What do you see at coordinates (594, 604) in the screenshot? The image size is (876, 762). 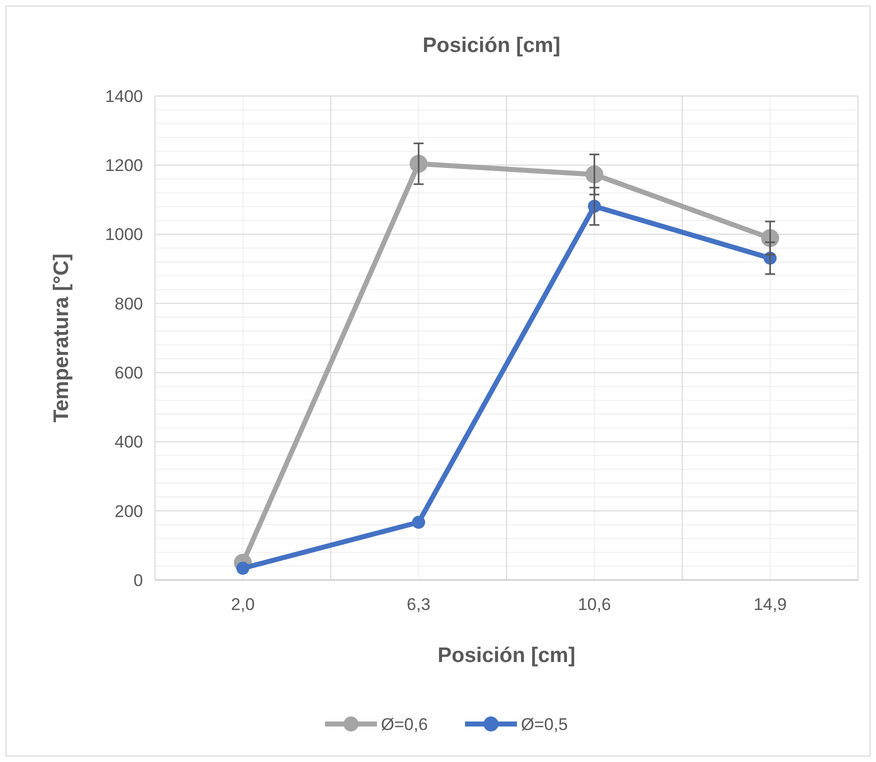 I see `x-tick-label: 10,6` at bounding box center [594, 604].